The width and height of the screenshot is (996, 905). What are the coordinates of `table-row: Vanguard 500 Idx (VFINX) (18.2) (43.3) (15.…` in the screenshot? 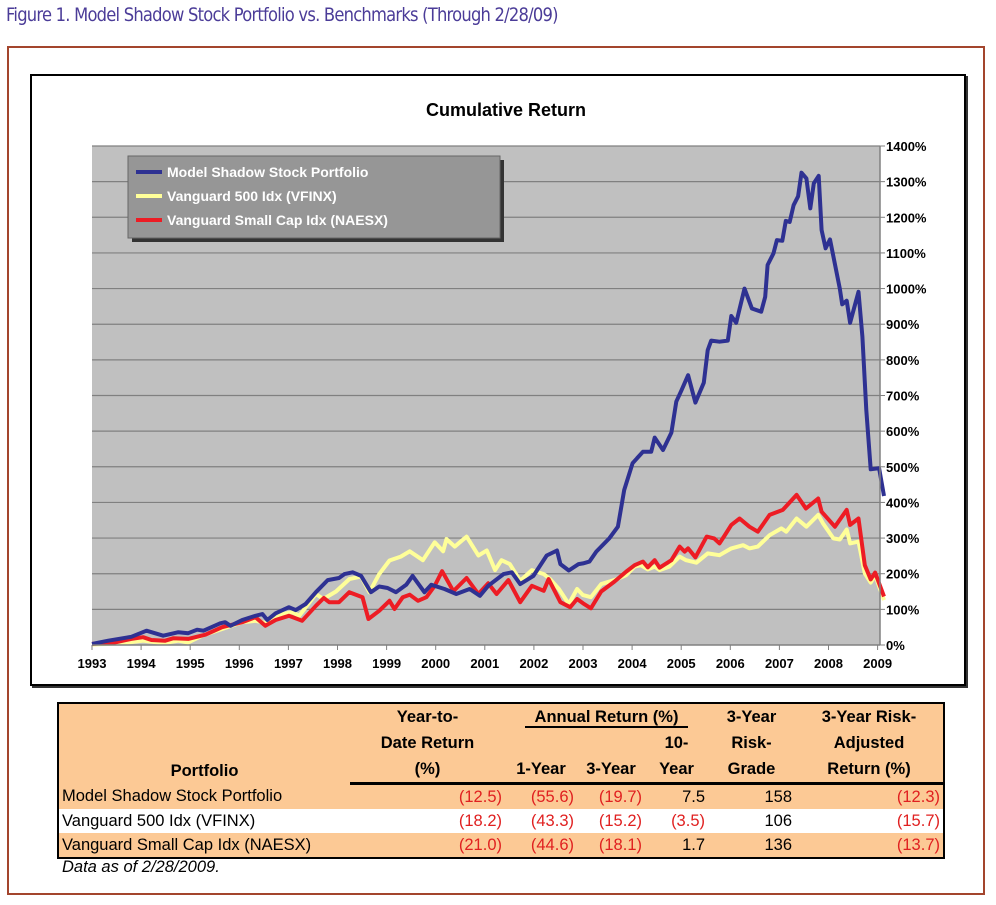 It's located at (501, 821).